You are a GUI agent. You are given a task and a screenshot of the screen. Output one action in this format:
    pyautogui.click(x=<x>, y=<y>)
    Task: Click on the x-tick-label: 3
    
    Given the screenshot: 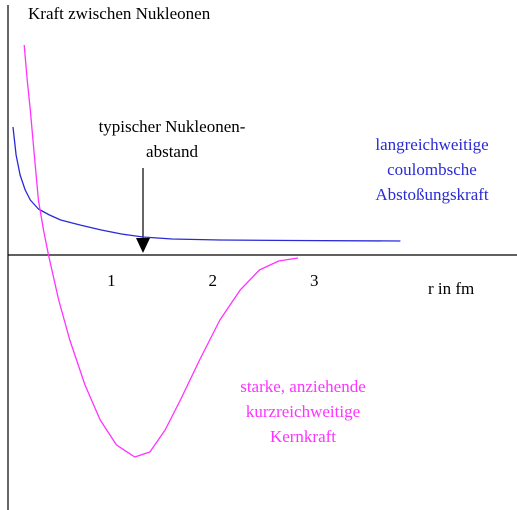 What is the action you would take?
    pyautogui.click(x=314, y=280)
    